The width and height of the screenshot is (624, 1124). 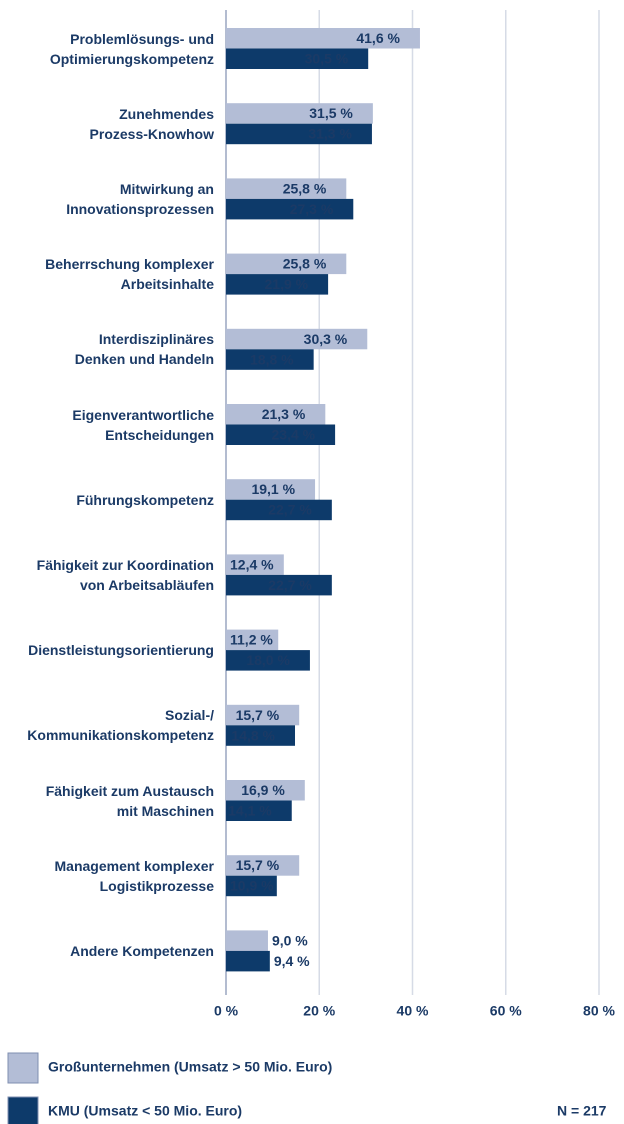 I want to click on category-label: Management komplexer Logistikprozesse, so click(x=134, y=875).